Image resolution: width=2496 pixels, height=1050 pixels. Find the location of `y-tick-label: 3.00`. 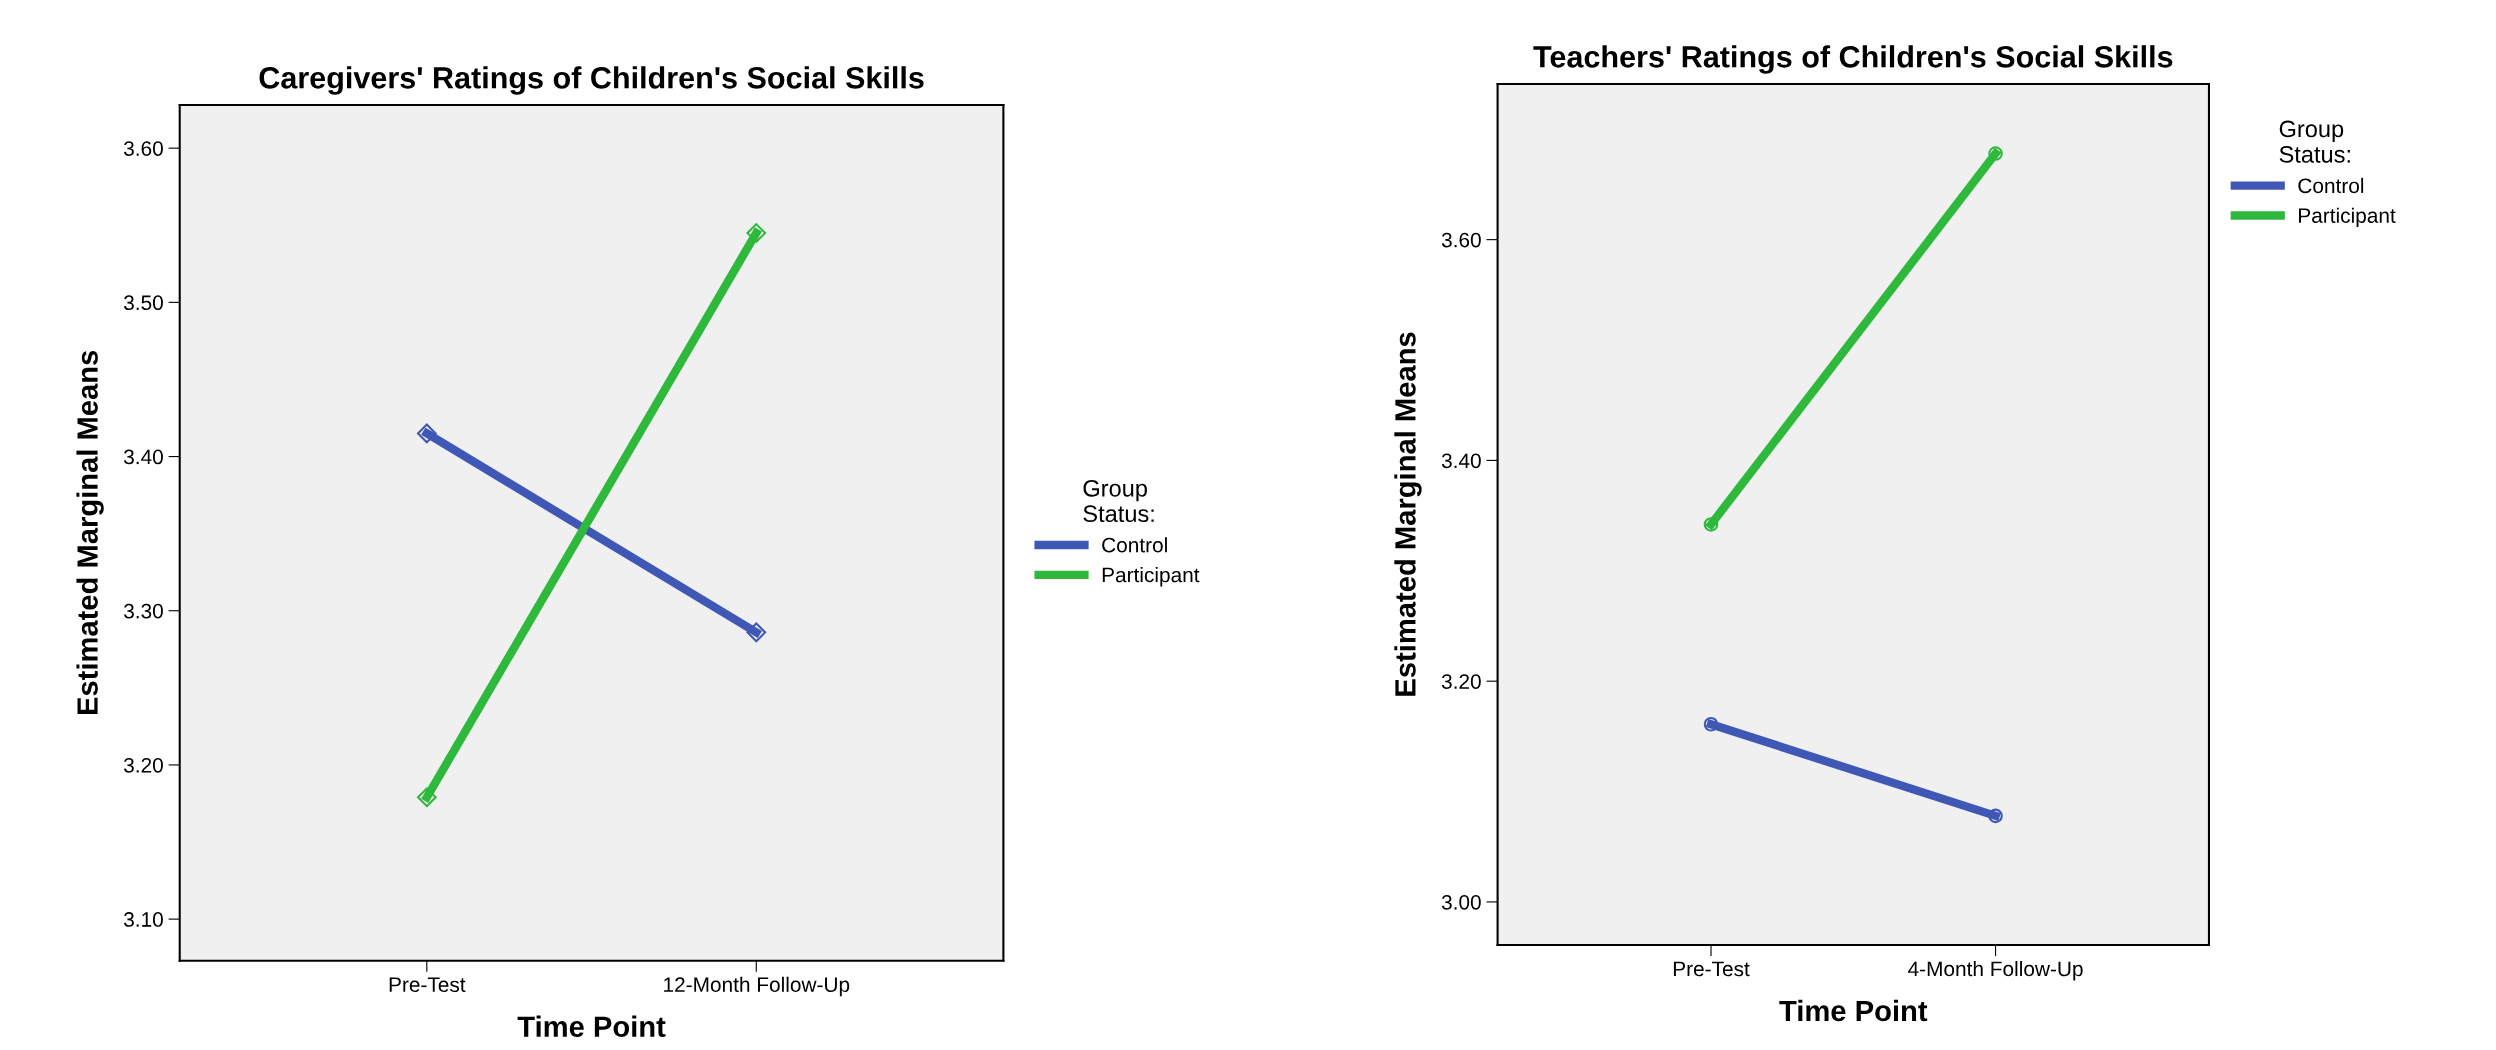

y-tick-label: 3.00 is located at coordinates (1461, 902).